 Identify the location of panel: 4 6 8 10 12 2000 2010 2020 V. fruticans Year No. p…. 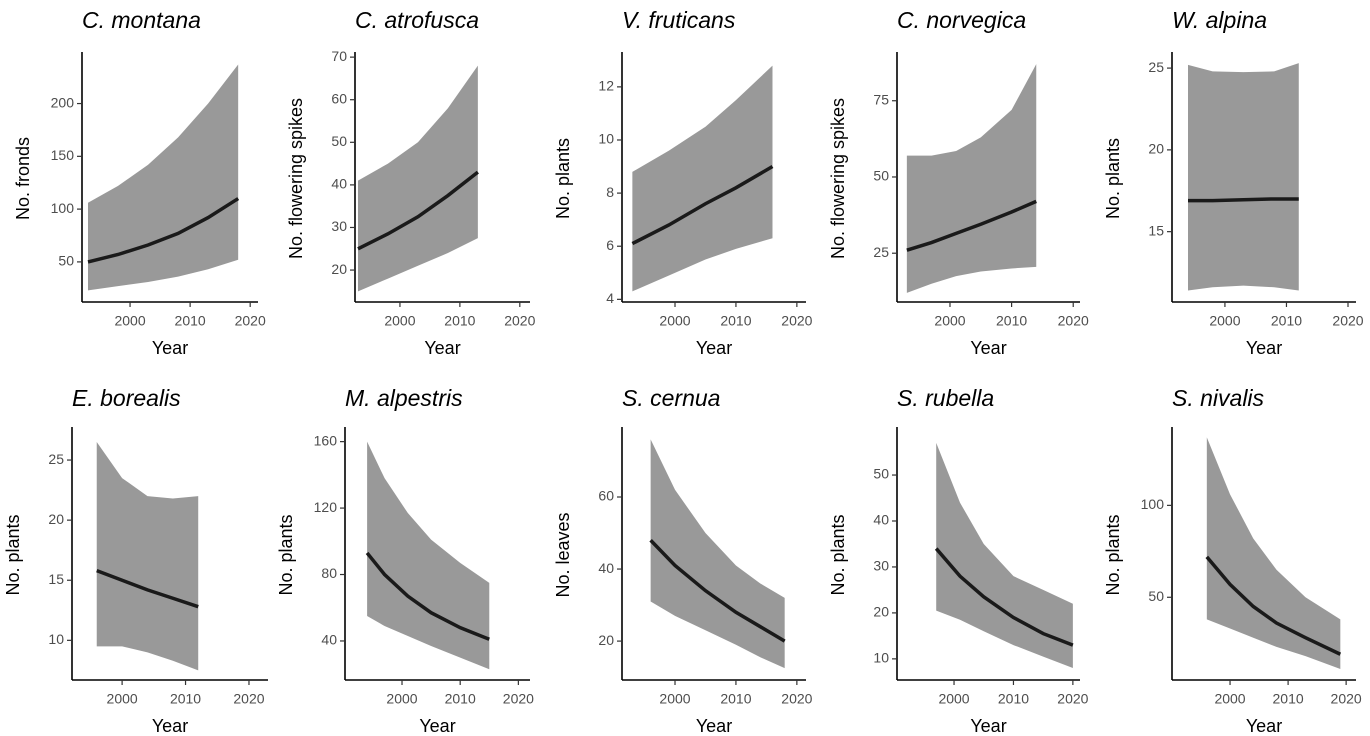
(683, 182).